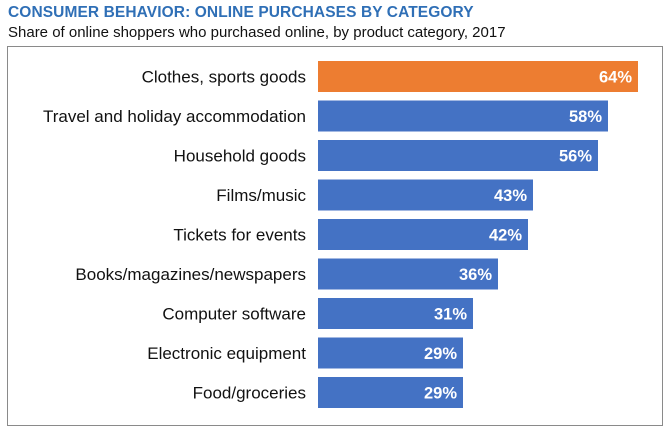 This screenshot has height=427, width=671. I want to click on value-label-6: 36%, so click(475, 275).